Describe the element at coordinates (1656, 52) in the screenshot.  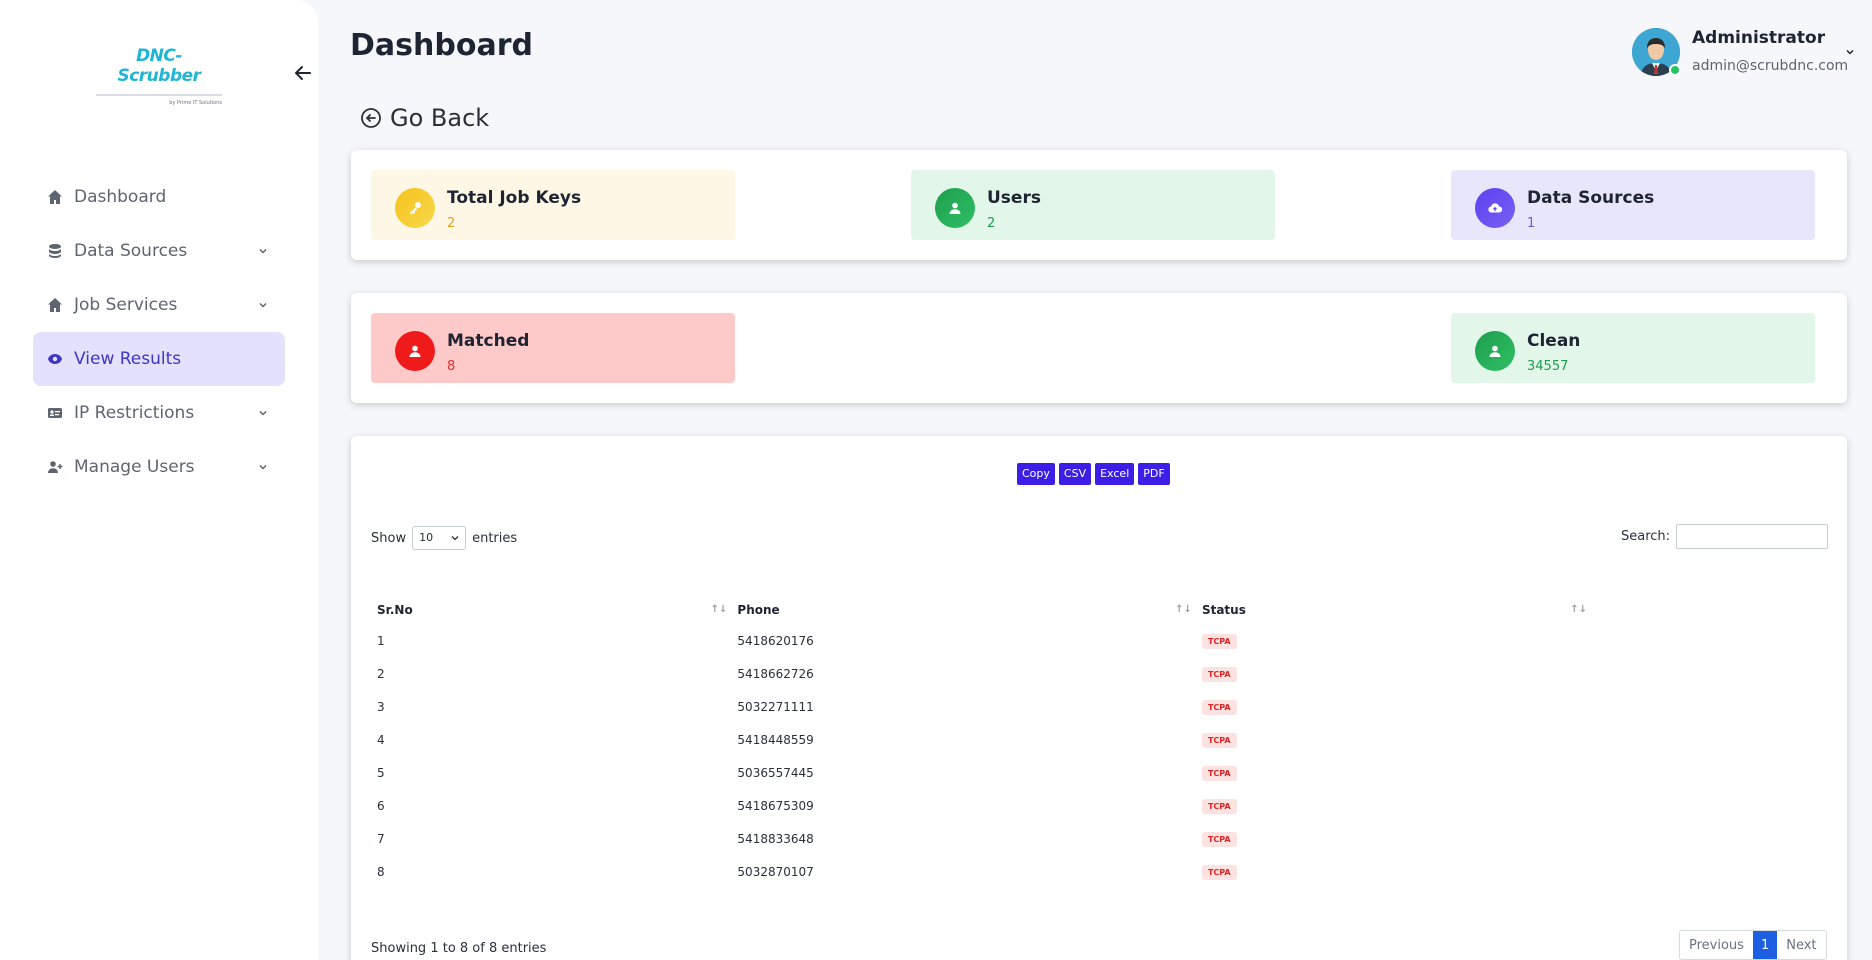
I see `avatar` at that location.